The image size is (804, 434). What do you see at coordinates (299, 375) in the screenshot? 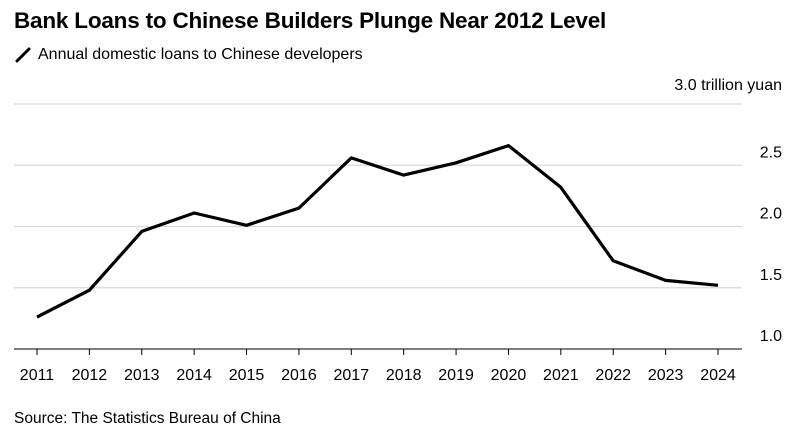
I see `x-tick-label: 2016` at bounding box center [299, 375].